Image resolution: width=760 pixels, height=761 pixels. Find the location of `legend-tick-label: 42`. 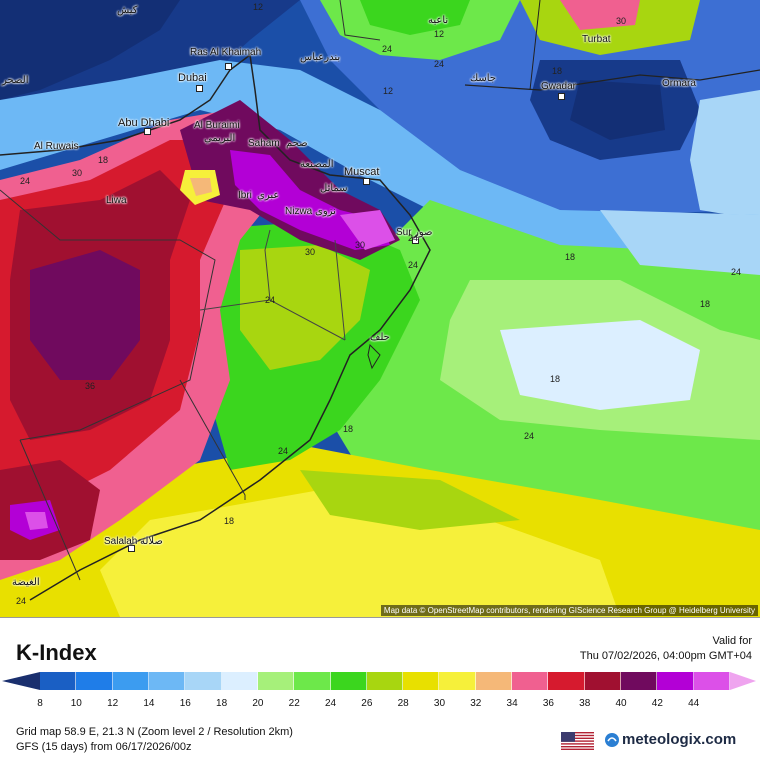

legend-tick-label: 42 is located at coordinates (657, 703).